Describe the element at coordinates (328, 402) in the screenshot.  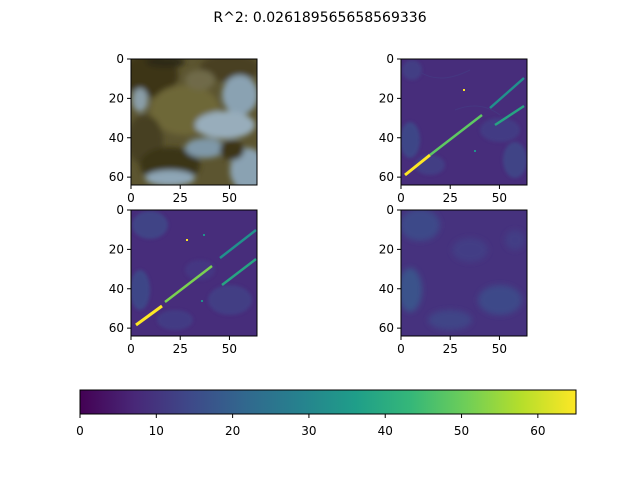
I see `colorbar-gradient` at that location.